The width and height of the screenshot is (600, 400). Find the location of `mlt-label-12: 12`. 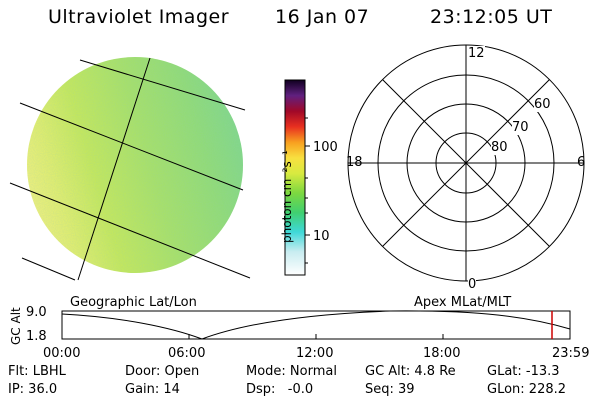

mlt-label-12: 12 is located at coordinates (476, 53).